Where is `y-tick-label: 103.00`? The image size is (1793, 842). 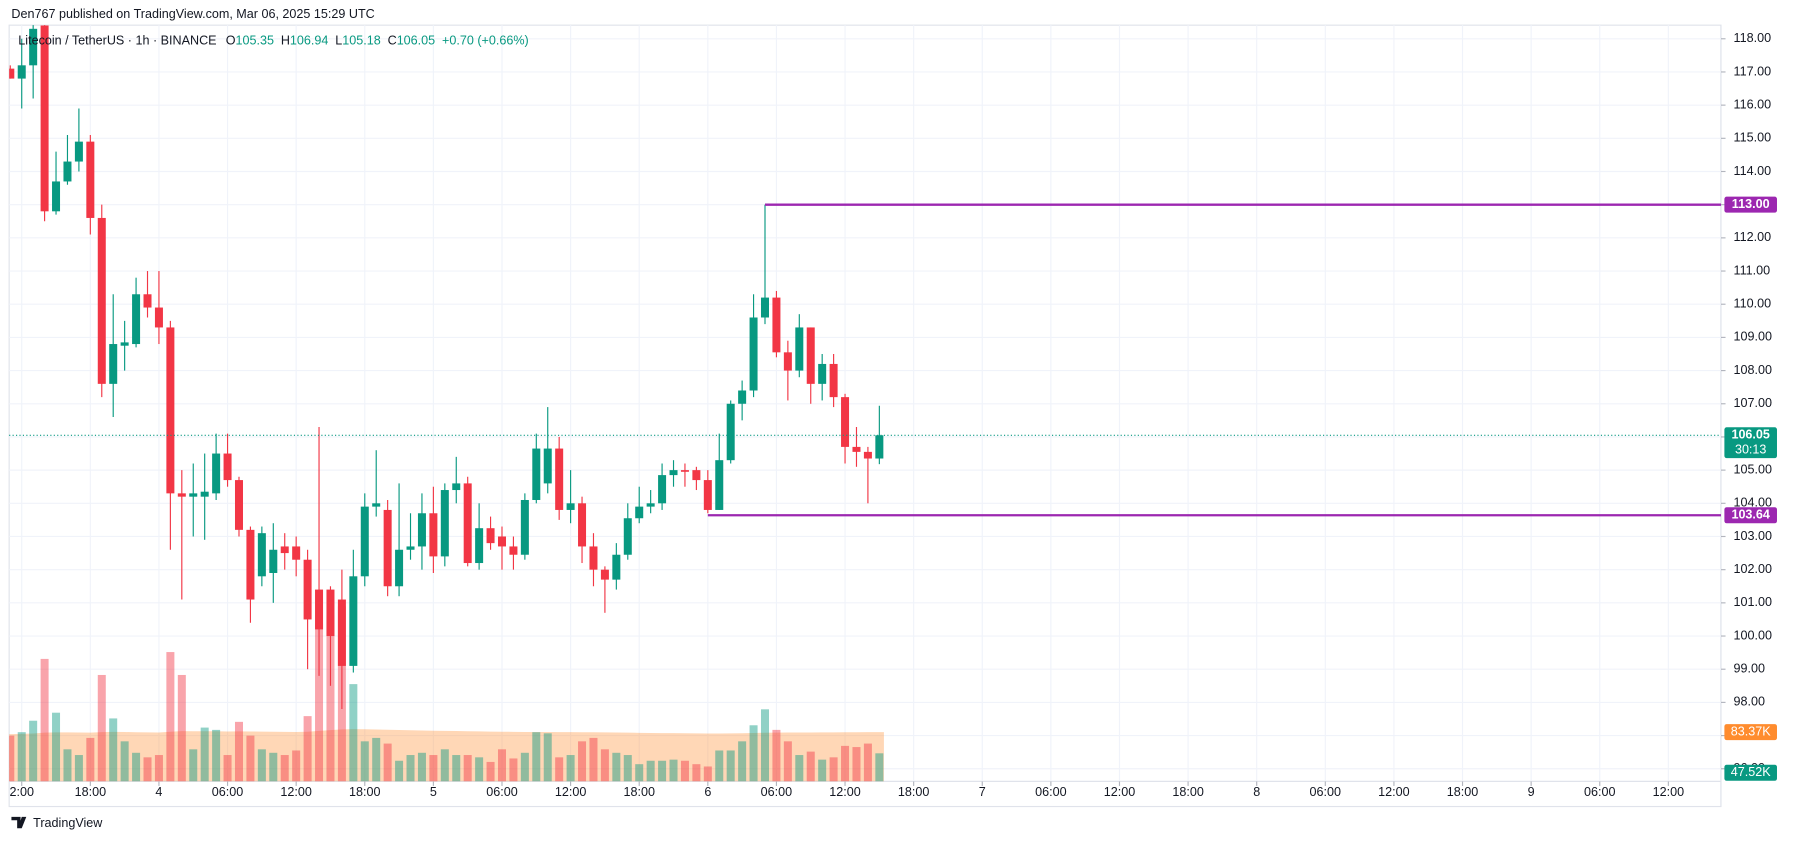 y-tick-label: 103.00 is located at coordinates (1753, 536).